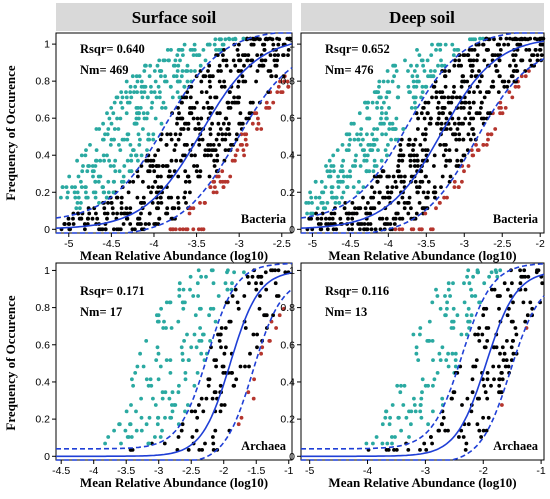  I want to click on x-axis-title: Mean Relative Abundance (log10), so click(174, 255).